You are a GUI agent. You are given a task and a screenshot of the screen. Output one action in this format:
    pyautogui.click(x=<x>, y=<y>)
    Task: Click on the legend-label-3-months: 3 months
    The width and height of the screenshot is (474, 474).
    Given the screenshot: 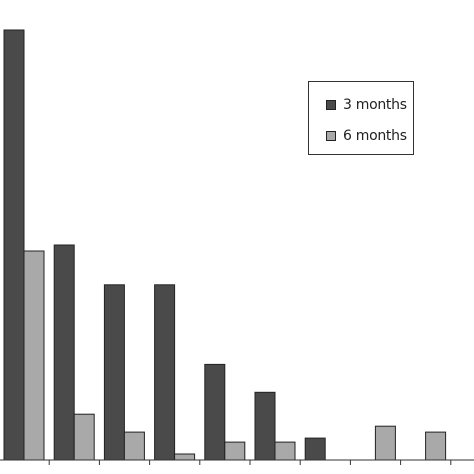 What is the action you would take?
    pyautogui.click(x=375, y=105)
    